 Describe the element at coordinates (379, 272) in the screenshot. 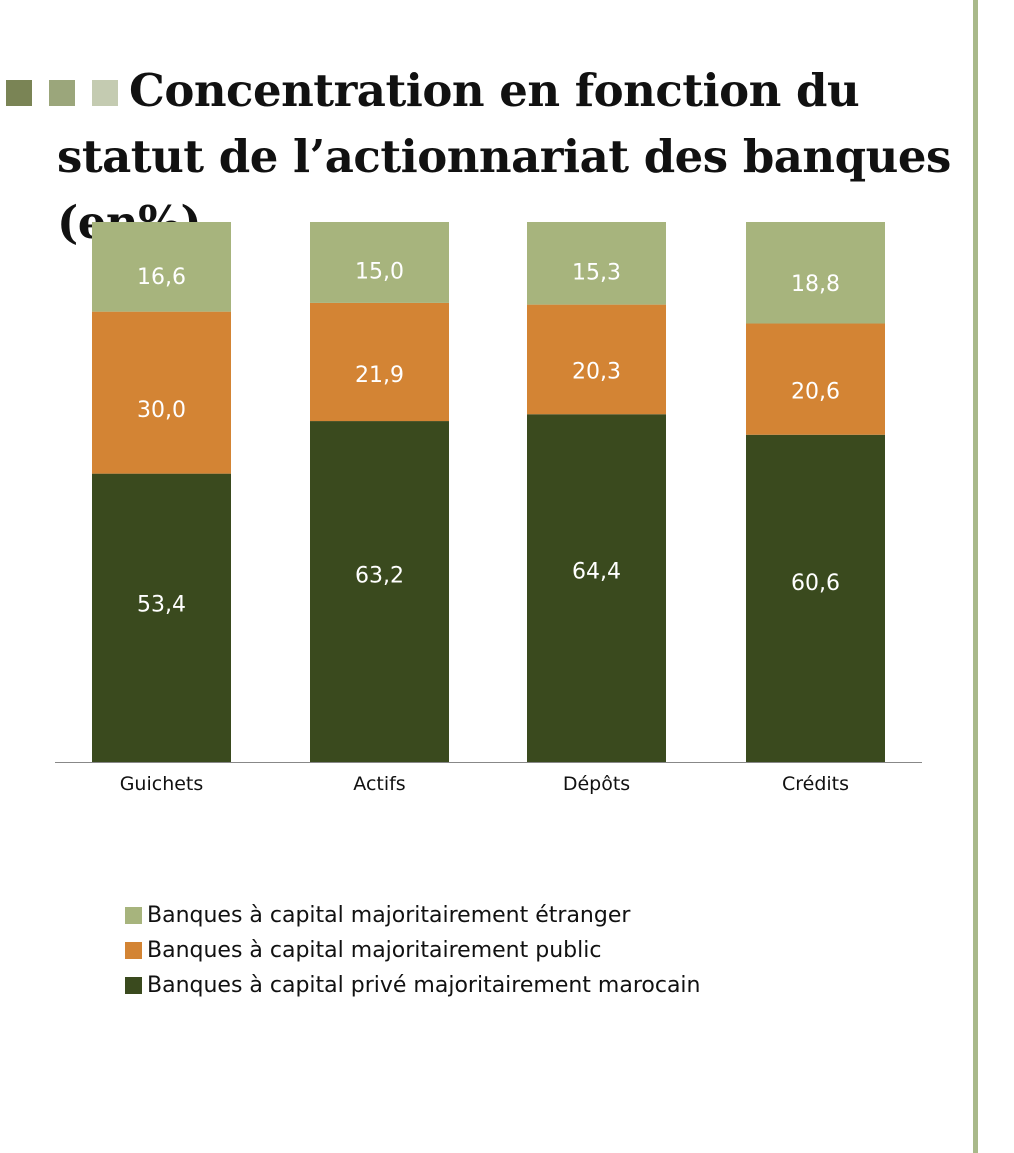

I see `data-label: 15,0` at that location.